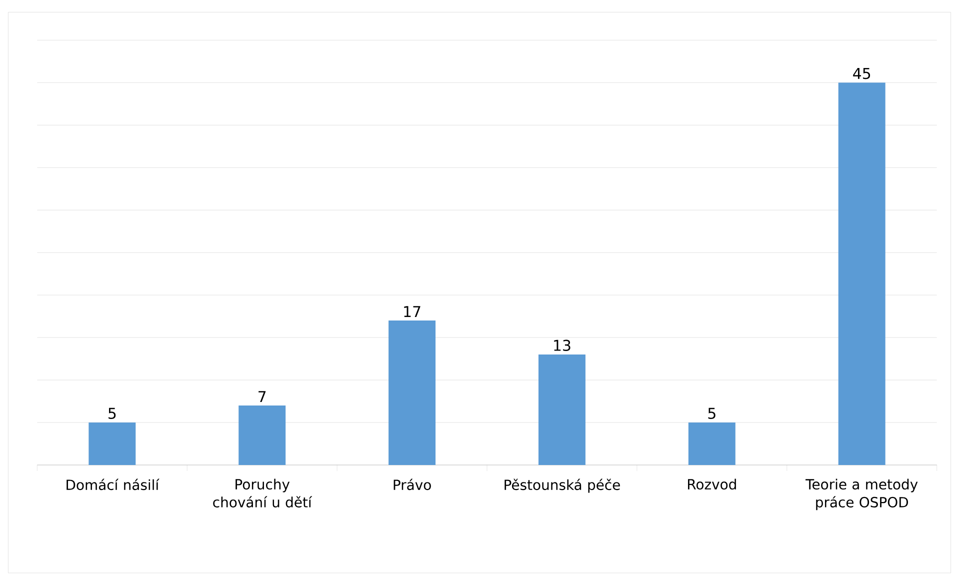 The width and height of the screenshot is (955, 578). Describe the element at coordinates (712, 484) in the screenshot. I see `x-tick-label: Rozvod` at that location.